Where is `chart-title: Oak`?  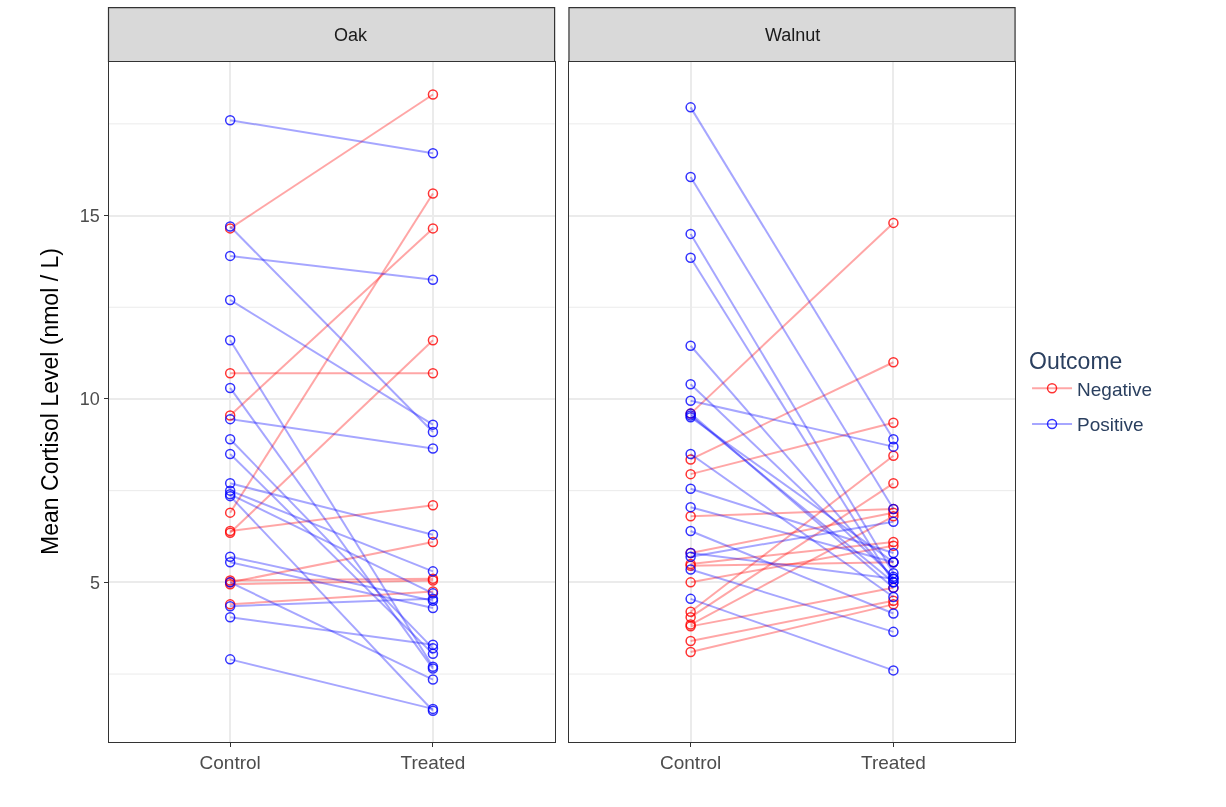 chart-title: Oak is located at coordinates (351, 35).